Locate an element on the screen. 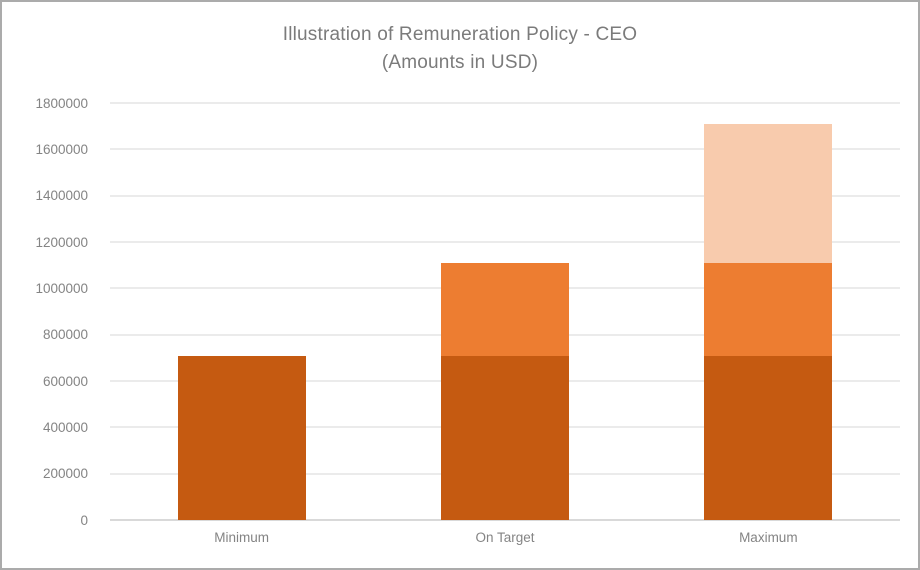 Image resolution: width=920 pixels, height=570 pixels. x-axis-labels: Minimum On Target Maximum is located at coordinates (505, 540).